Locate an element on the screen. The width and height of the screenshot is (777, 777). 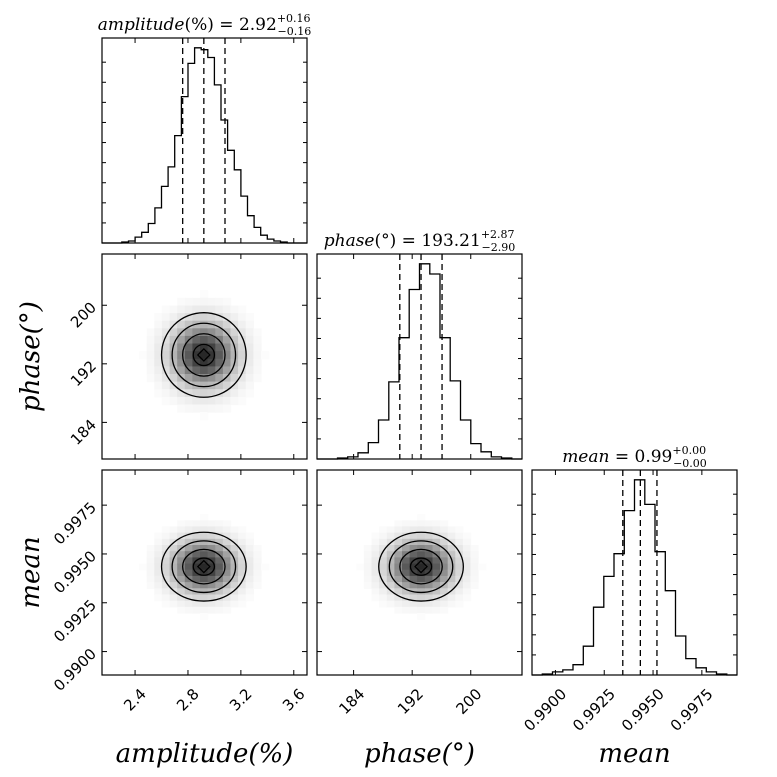
density-amplitude-mean is located at coordinates (204, 567).